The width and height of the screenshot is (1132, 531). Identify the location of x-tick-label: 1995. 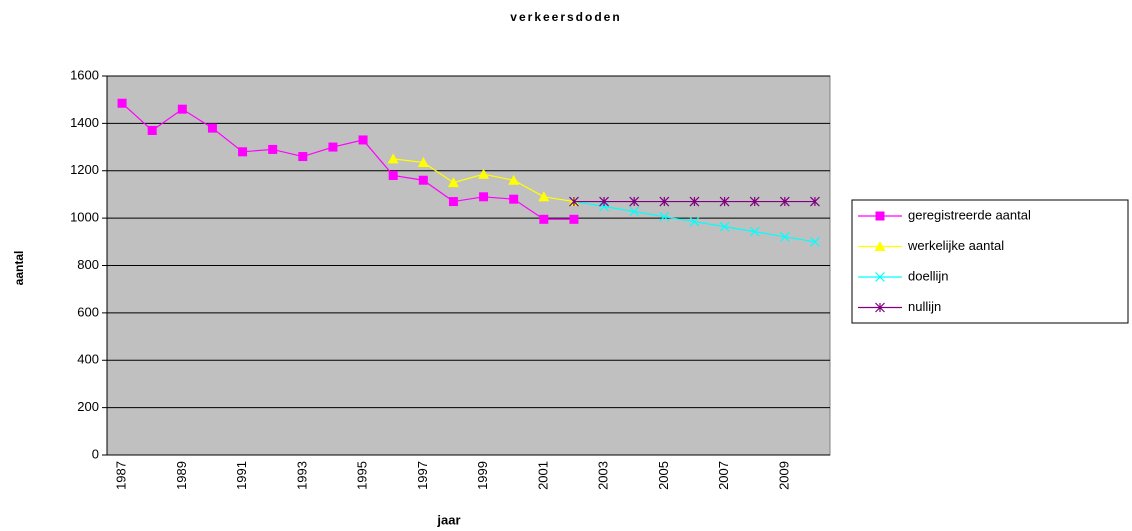
(362, 475).